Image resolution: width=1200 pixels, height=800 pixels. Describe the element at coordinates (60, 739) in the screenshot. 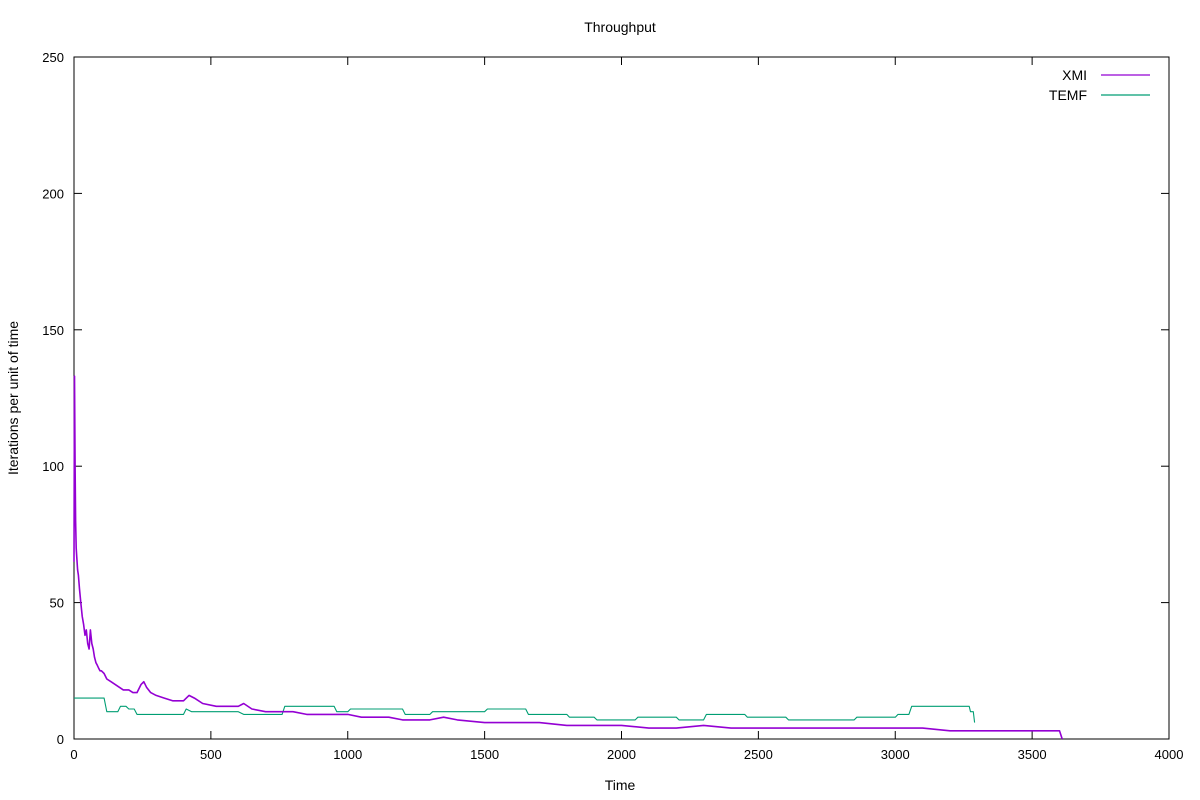

I see `y-tick-label: 0` at that location.